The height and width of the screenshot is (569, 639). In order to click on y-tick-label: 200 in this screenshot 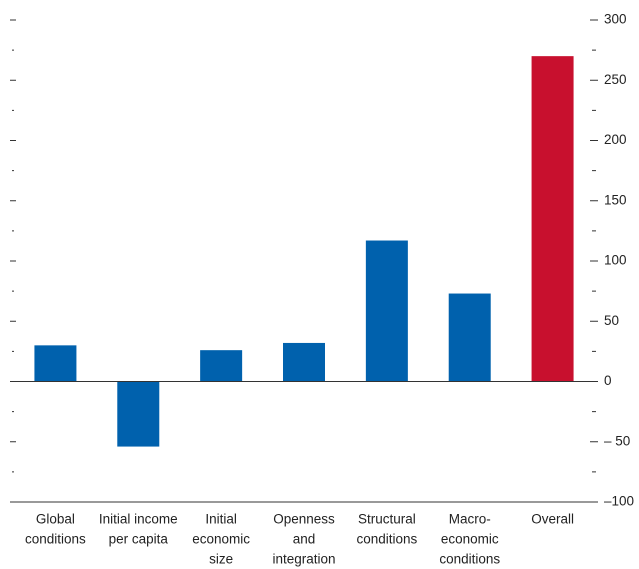, I will do `click(615, 139)`.